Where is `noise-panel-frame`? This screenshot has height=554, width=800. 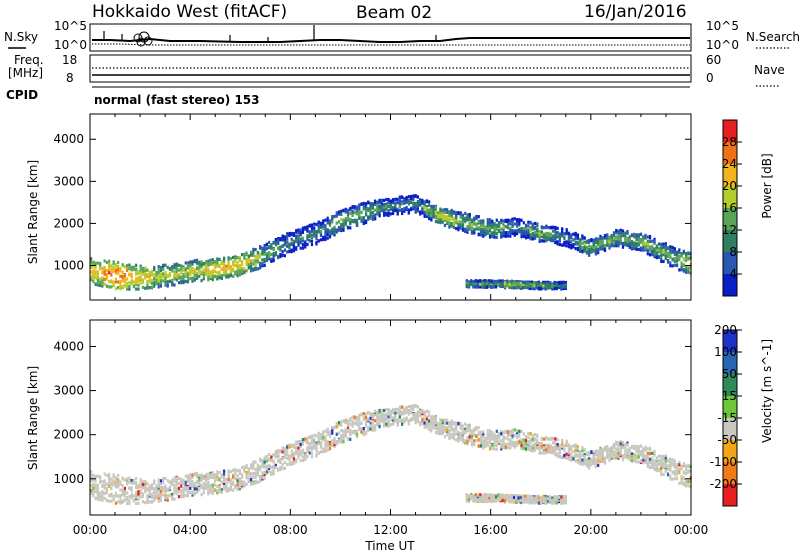 noise-panel-frame is located at coordinates (390, 37).